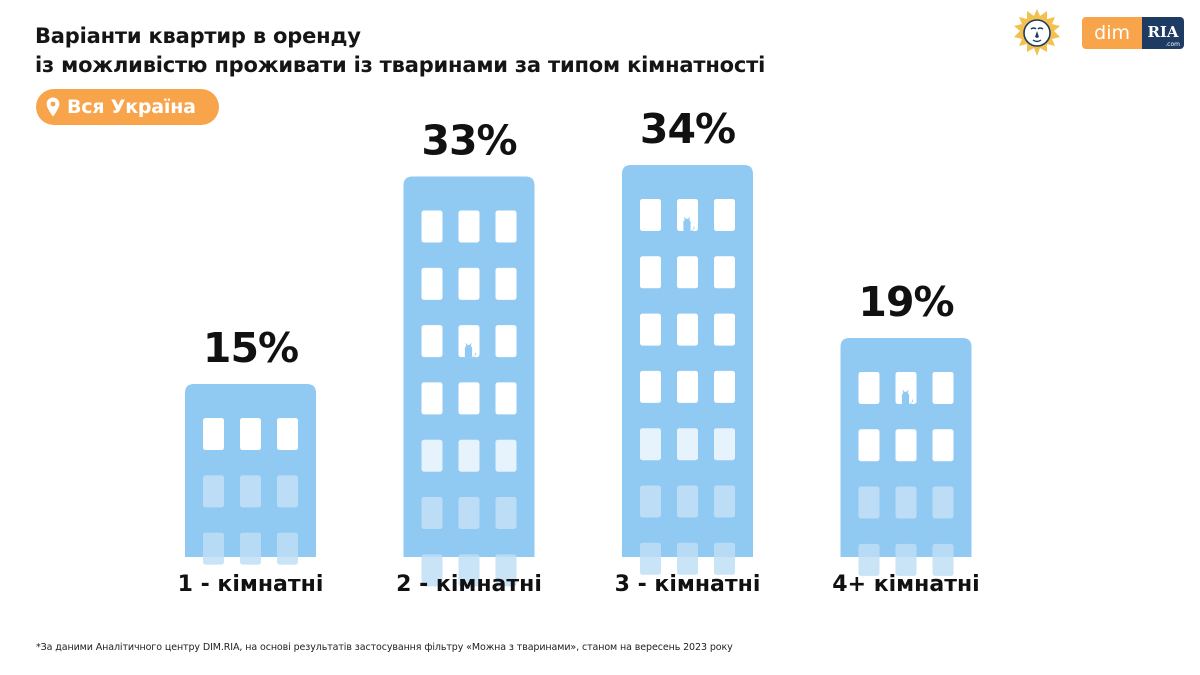 The width and height of the screenshot is (1200, 675). What do you see at coordinates (1112, 33) in the screenshot?
I see `dim-logo-text: dim` at bounding box center [1112, 33].